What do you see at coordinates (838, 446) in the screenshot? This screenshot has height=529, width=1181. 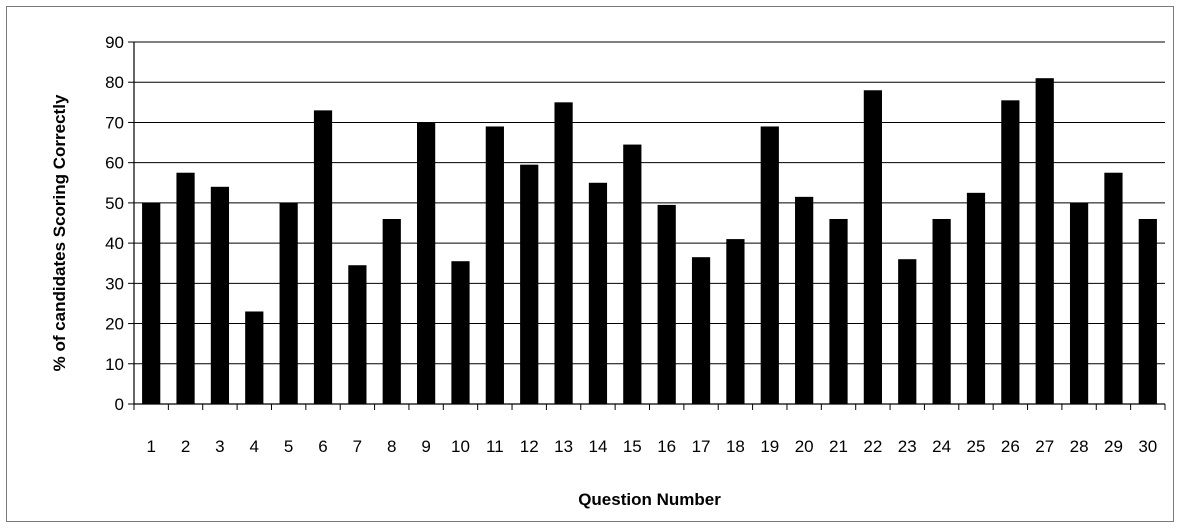 I see `x-tick-label: 21` at bounding box center [838, 446].